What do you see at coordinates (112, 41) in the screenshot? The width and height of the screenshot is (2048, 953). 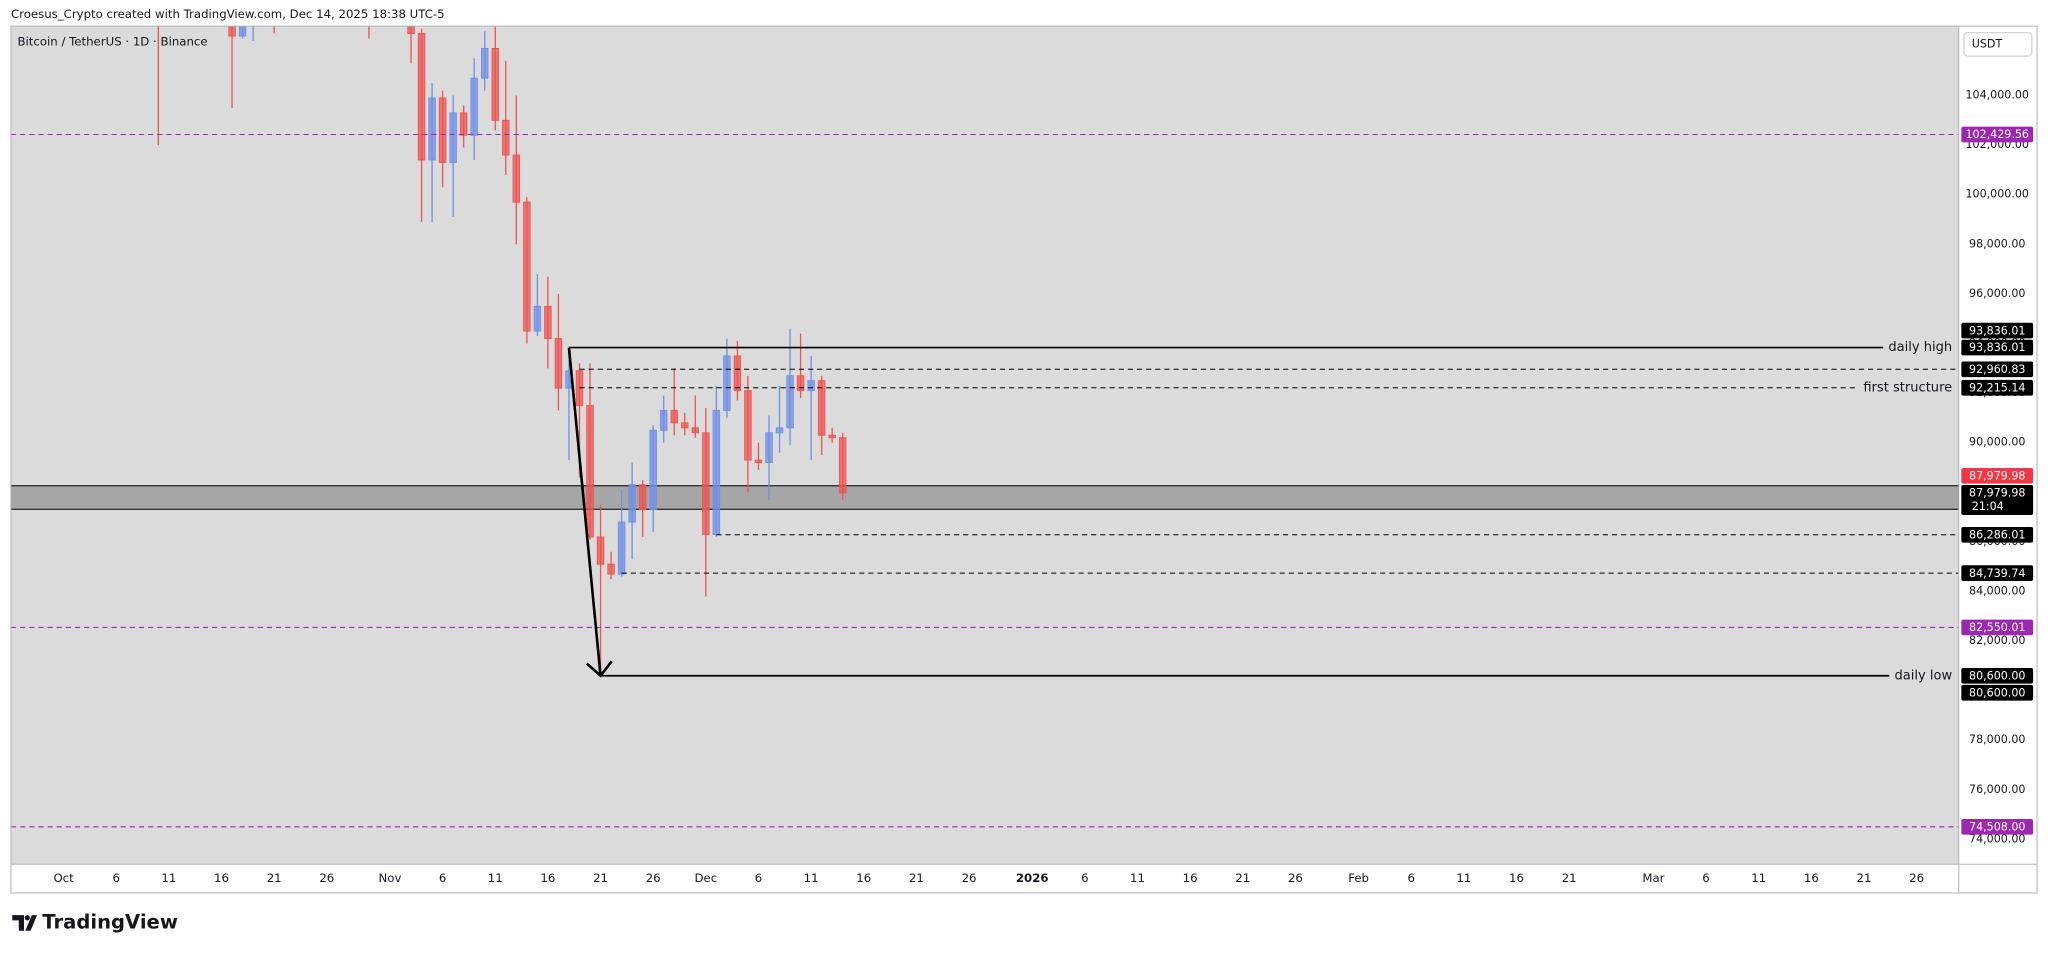 I see `symbol-title: Bitcoin / TetherUS · 1D · Binance` at bounding box center [112, 41].